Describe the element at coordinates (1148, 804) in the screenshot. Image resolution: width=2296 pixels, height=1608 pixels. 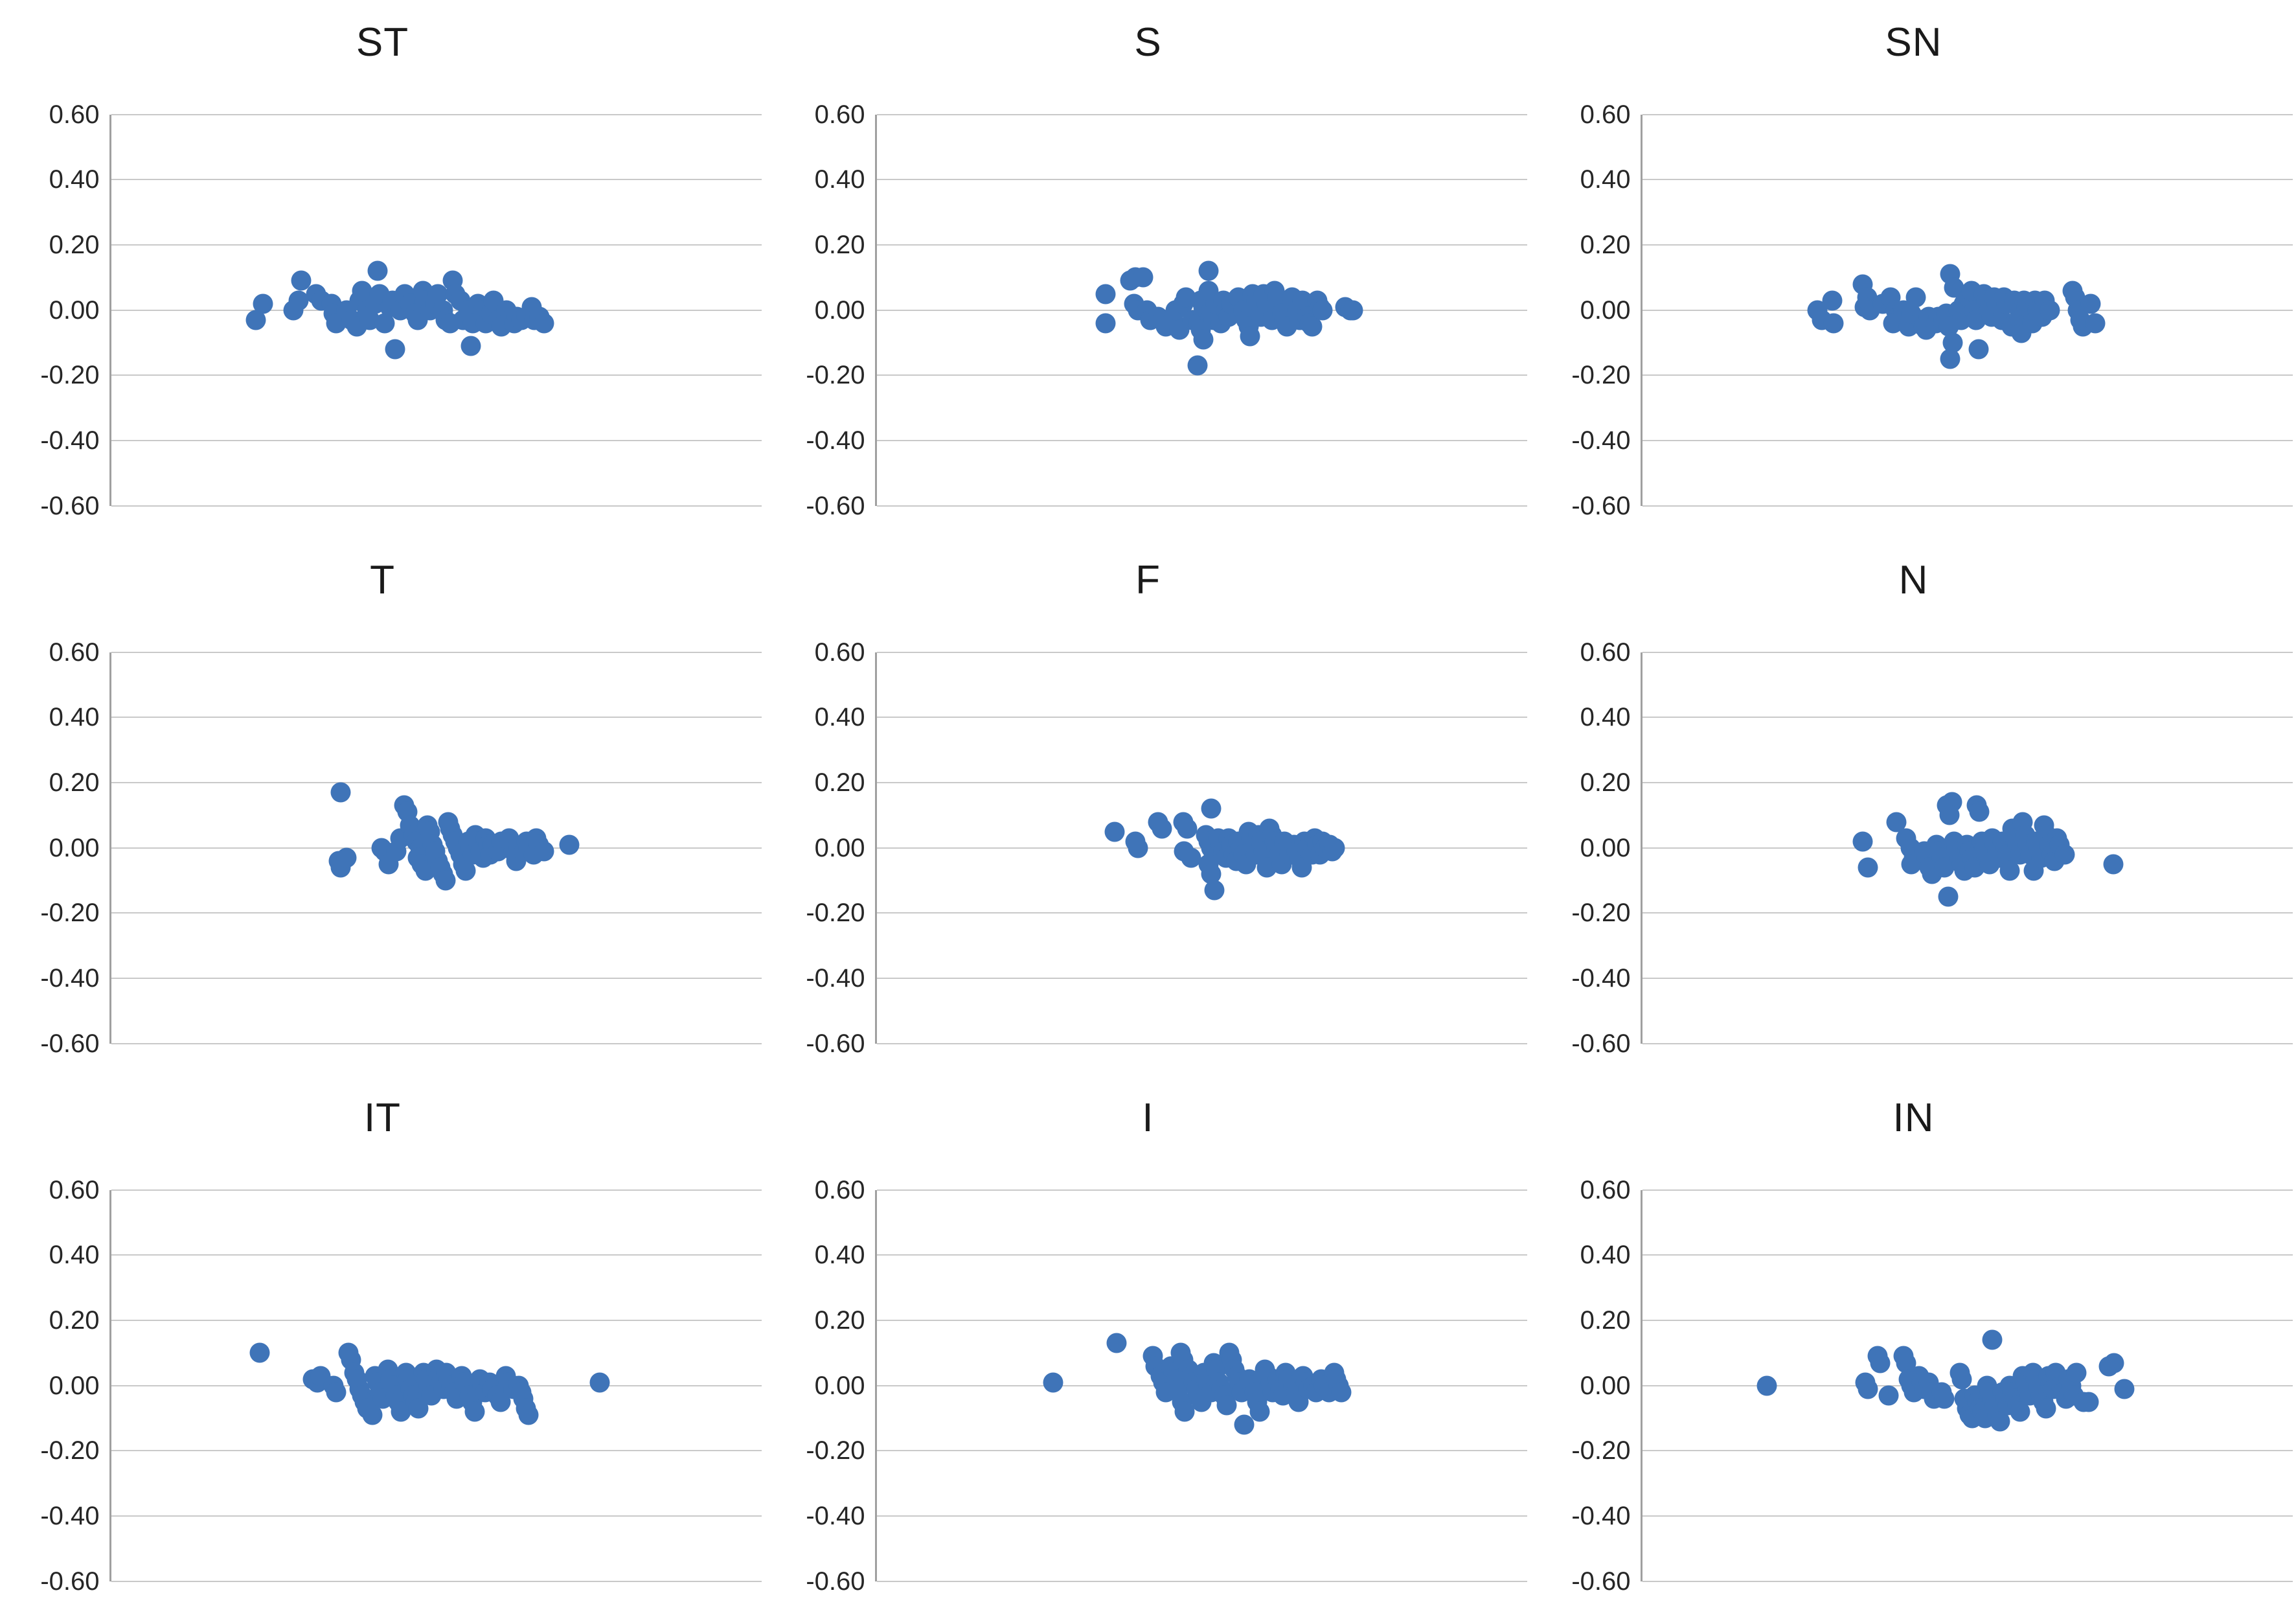
I see `scatter-chart: F 0.60 0.40 0.20 0.00 -0.20 -0.40 -0.60` at that location.